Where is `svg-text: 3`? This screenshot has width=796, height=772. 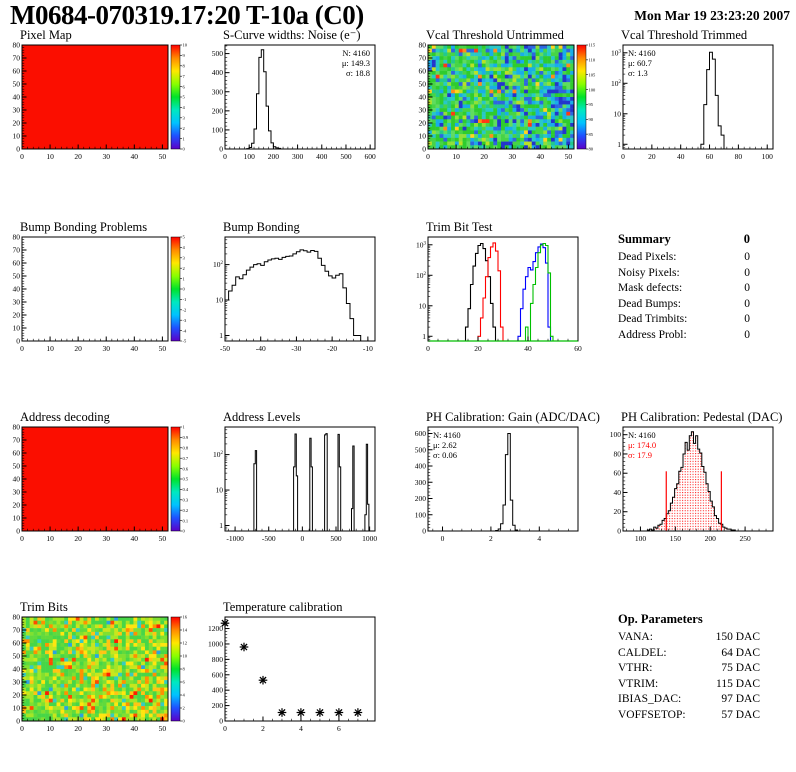 svg-text: 3 is located at coordinates (184, 258).